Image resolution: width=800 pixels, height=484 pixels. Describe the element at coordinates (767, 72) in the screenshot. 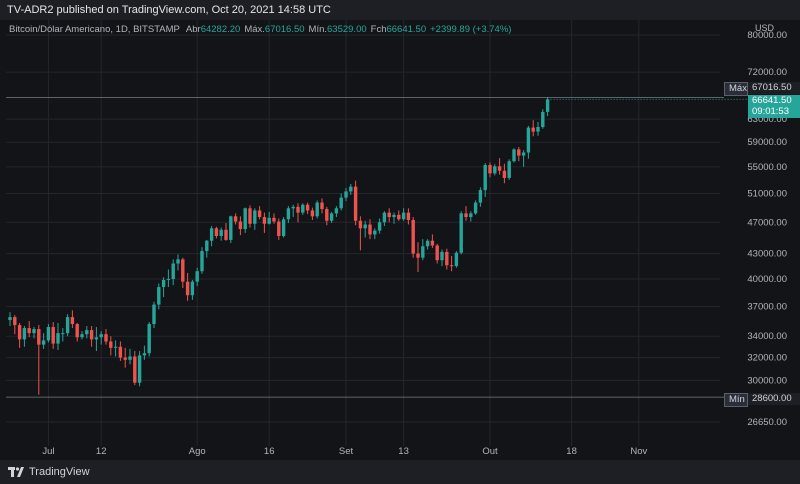

I see `price-axis-label: 72000.00` at that location.